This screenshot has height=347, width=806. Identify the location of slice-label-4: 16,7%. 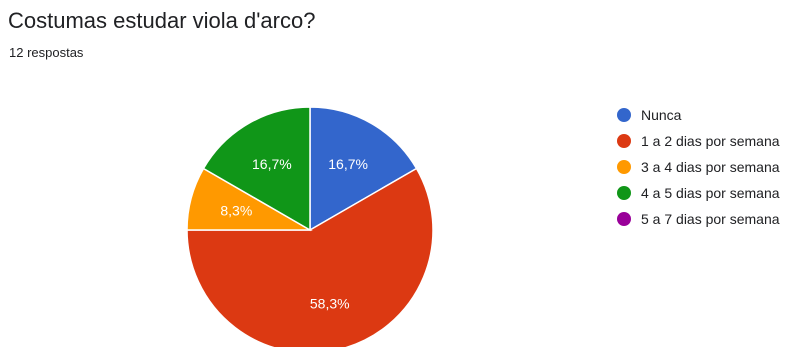
(272, 164).